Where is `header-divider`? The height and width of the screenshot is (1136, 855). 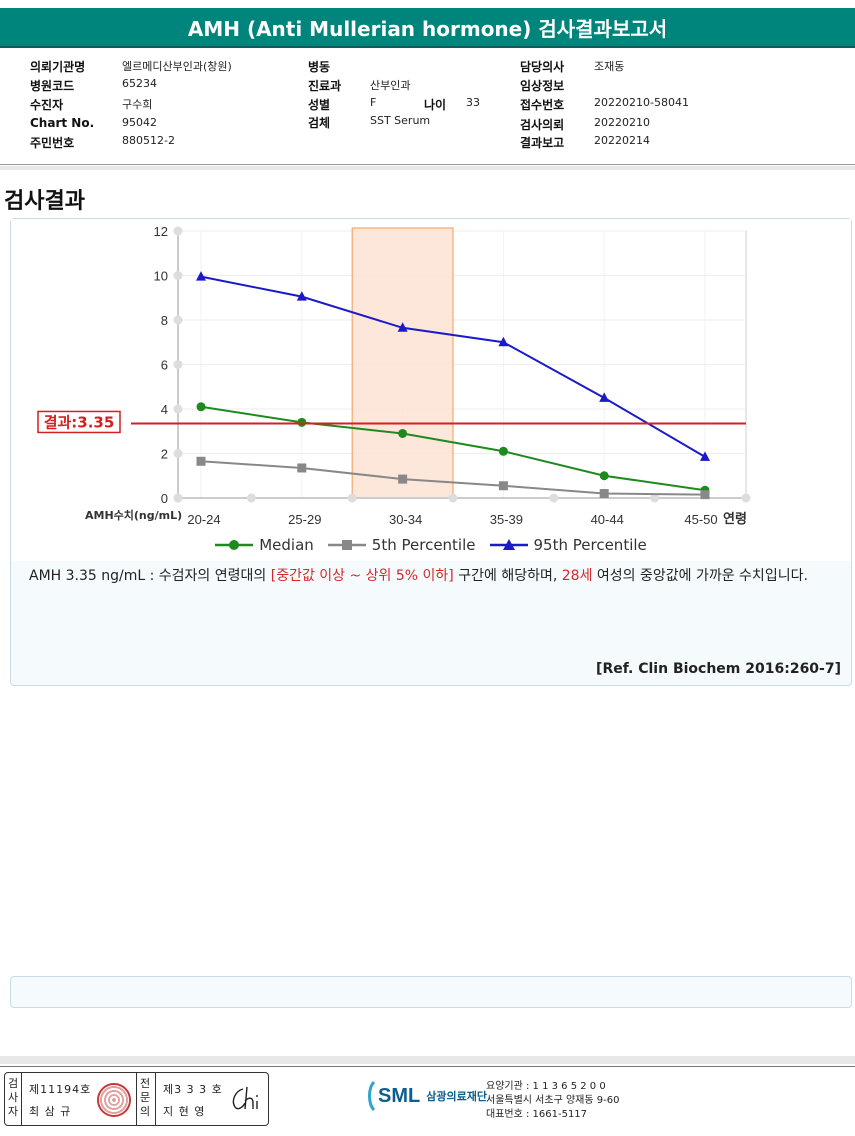
header-divider is located at coordinates (427, 164).